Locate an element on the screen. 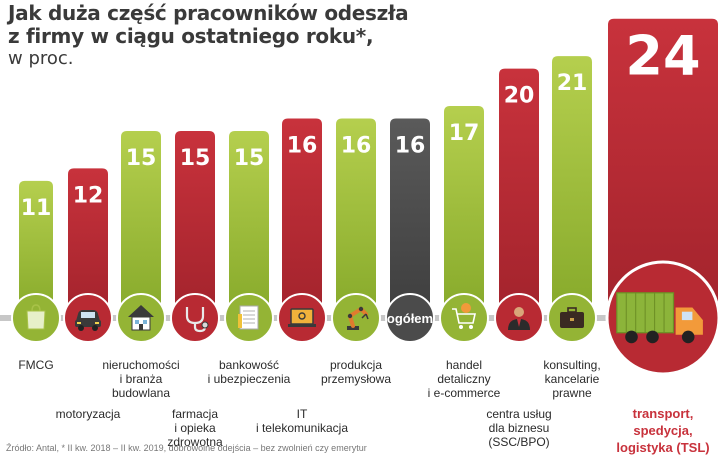  category-label-3-line-3: budowlana is located at coordinates (141, 393).